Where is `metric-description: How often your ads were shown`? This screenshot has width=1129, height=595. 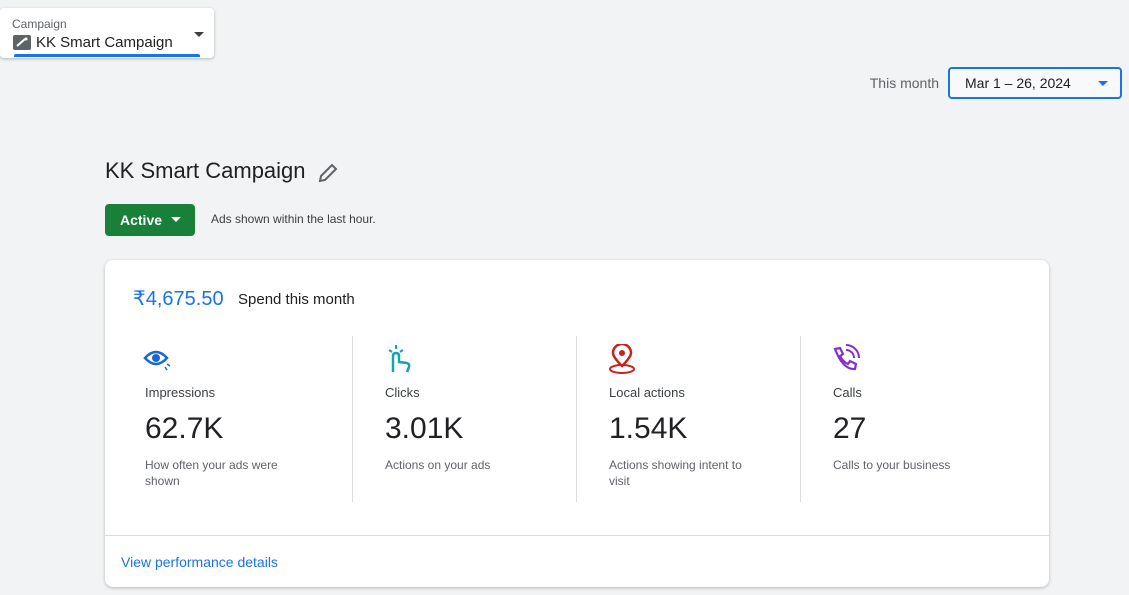
metric-description: How often your ads were shown is located at coordinates (211, 473).